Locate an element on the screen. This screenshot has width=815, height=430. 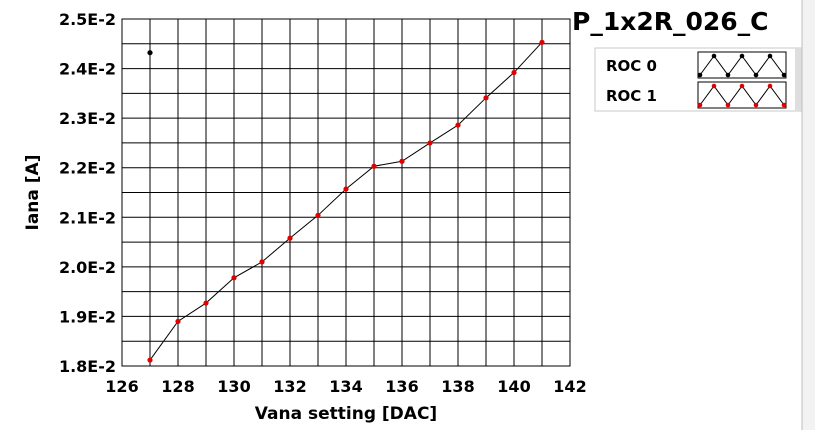
x-tick-label: 142 is located at coordinates (569, 386).